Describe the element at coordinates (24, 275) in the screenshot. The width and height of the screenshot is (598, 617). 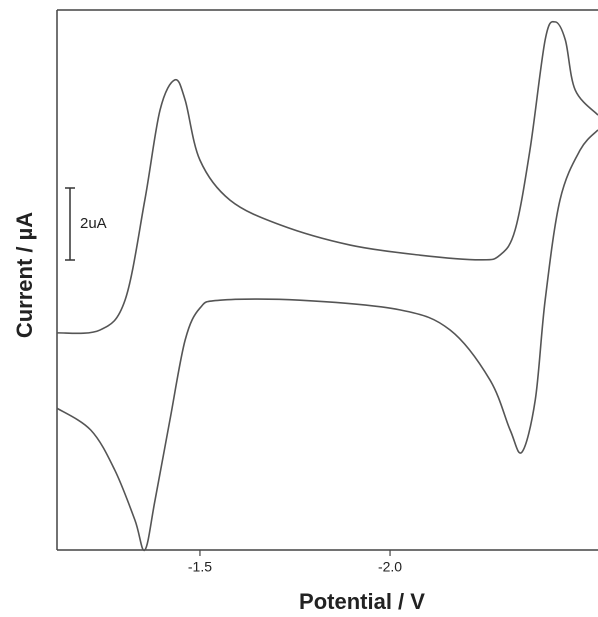
I see `y-axis-title: Current / µA` at that location.